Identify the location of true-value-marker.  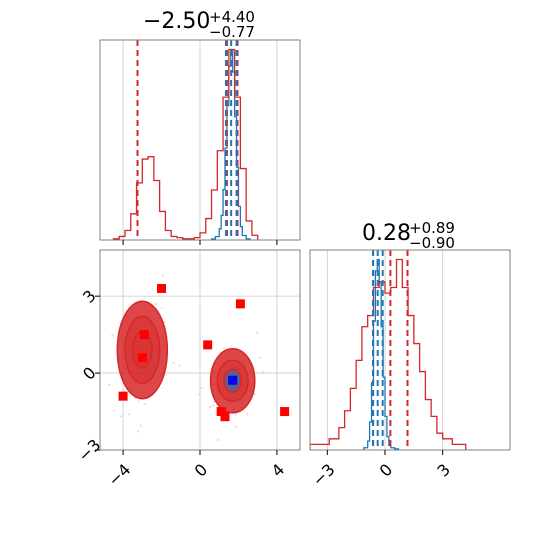
(233, 380).